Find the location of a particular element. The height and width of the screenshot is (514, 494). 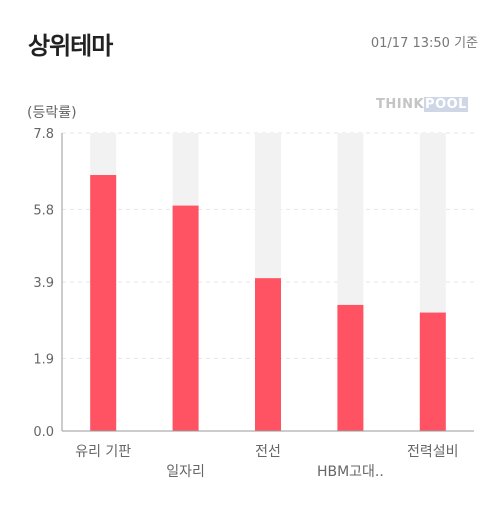

y-axis-label: (등락률) is located at coordinates (52, 113).